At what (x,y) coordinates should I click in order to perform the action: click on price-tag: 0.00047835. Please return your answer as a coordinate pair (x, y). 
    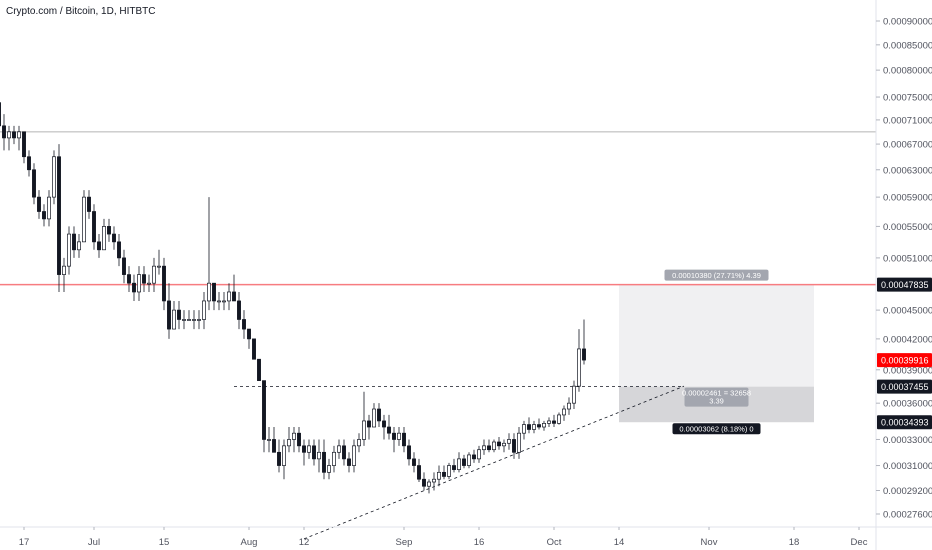
    Looking at the image, I should click on (904, 284).